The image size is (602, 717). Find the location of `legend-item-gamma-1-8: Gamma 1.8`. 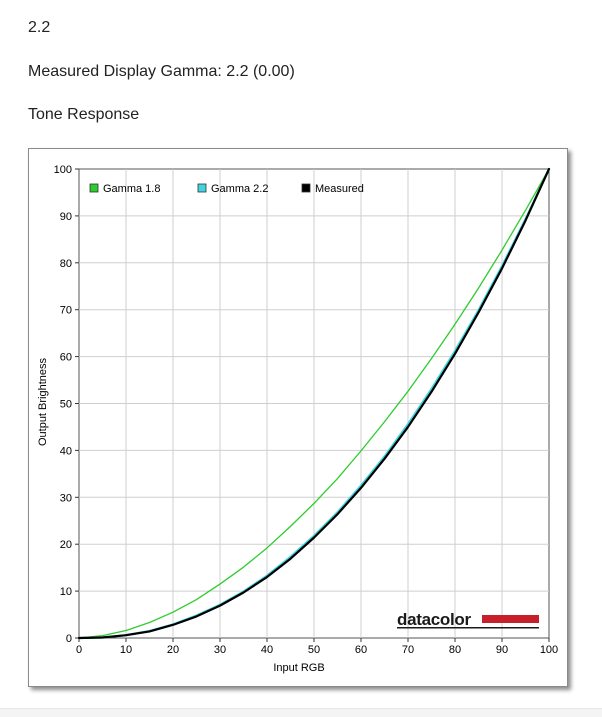

legend-item-gamma-1-8: Gamma 1.8 is located at coordinates (124, 189).